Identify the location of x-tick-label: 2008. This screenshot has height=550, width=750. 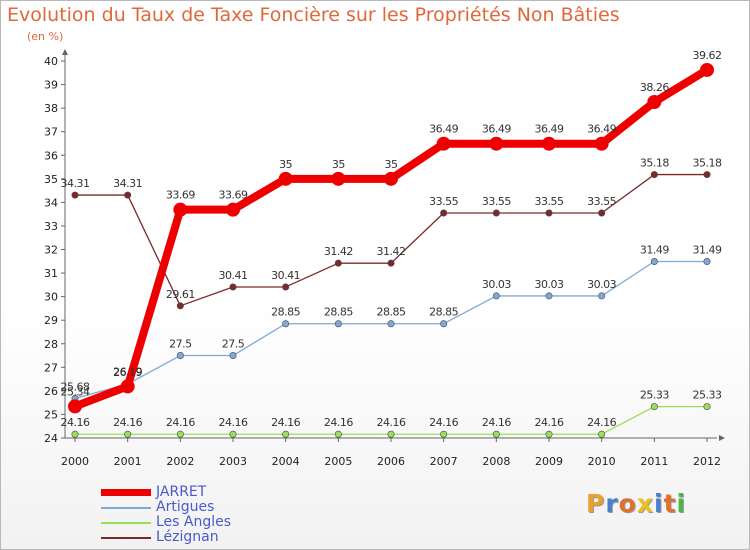
(496, 461).